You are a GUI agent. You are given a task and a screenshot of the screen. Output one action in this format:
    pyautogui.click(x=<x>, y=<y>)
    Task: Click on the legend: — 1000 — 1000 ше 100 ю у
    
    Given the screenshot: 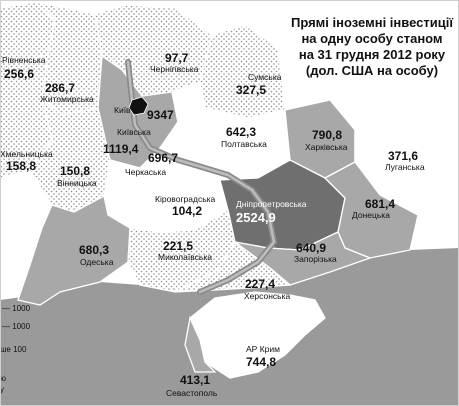 What is the action you would take?
    pyautogui.click(x=15, y=349)
    